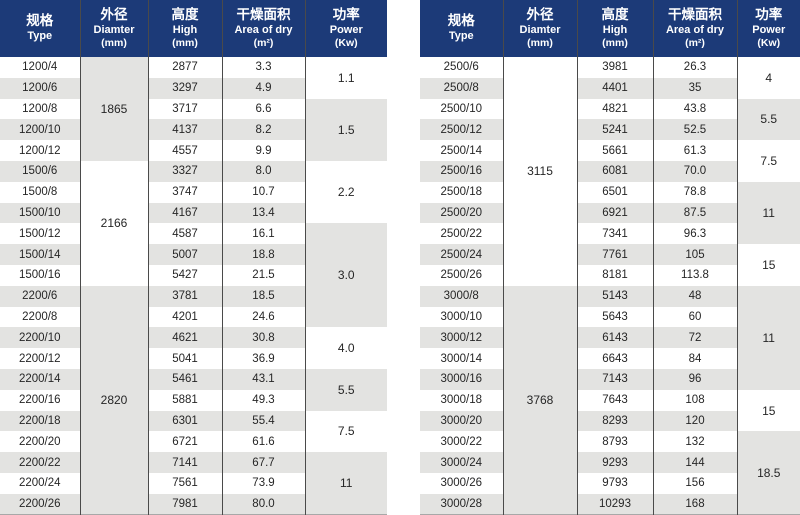 This screenshot has width=800, height=515. Describe the element at coordinates (185, 462) in the screenshot. I see `cell-high: 7141` at that location.